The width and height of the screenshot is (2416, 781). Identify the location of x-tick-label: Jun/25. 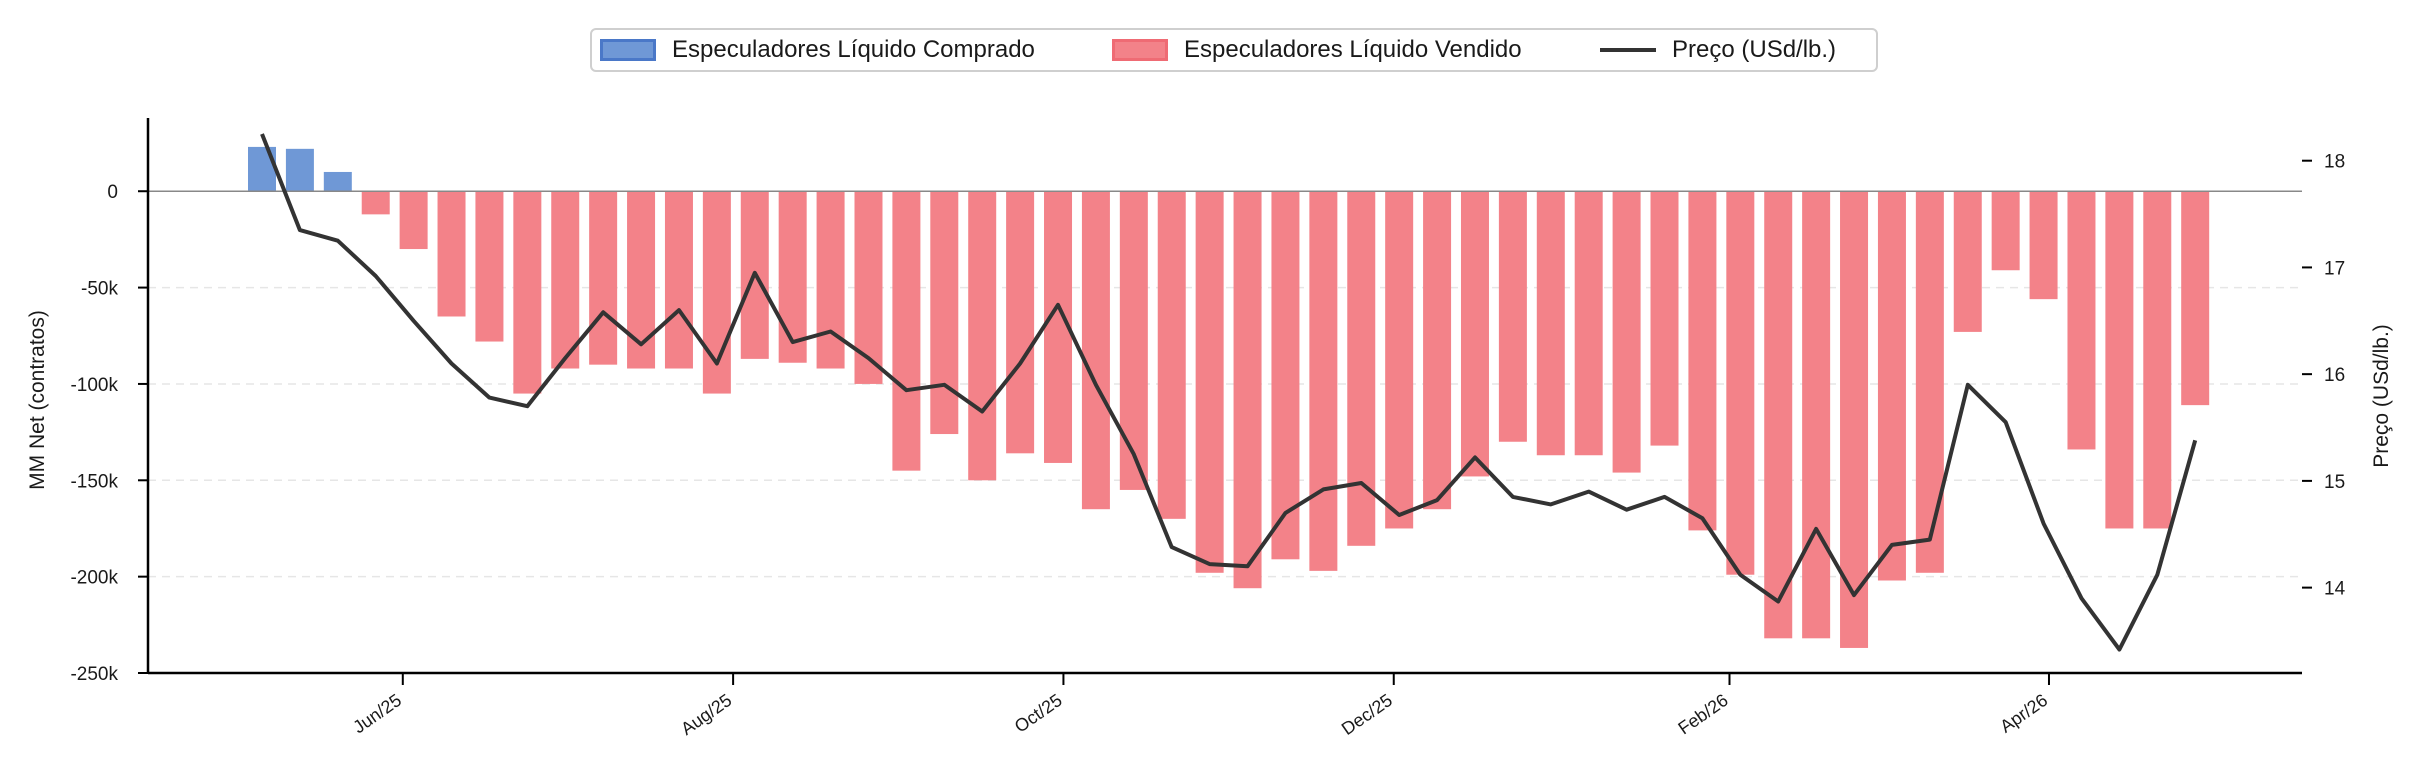
(377, 713).